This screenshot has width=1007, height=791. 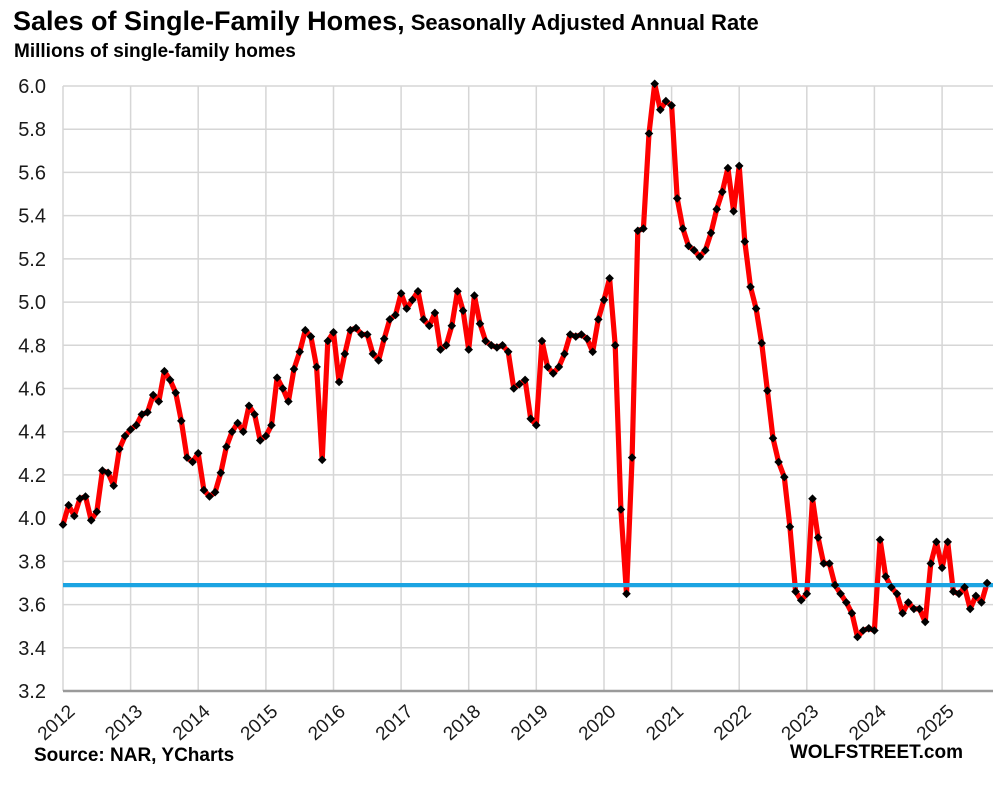 I want to click on y-tick-label: 4.8, so click(x=32, y=346).